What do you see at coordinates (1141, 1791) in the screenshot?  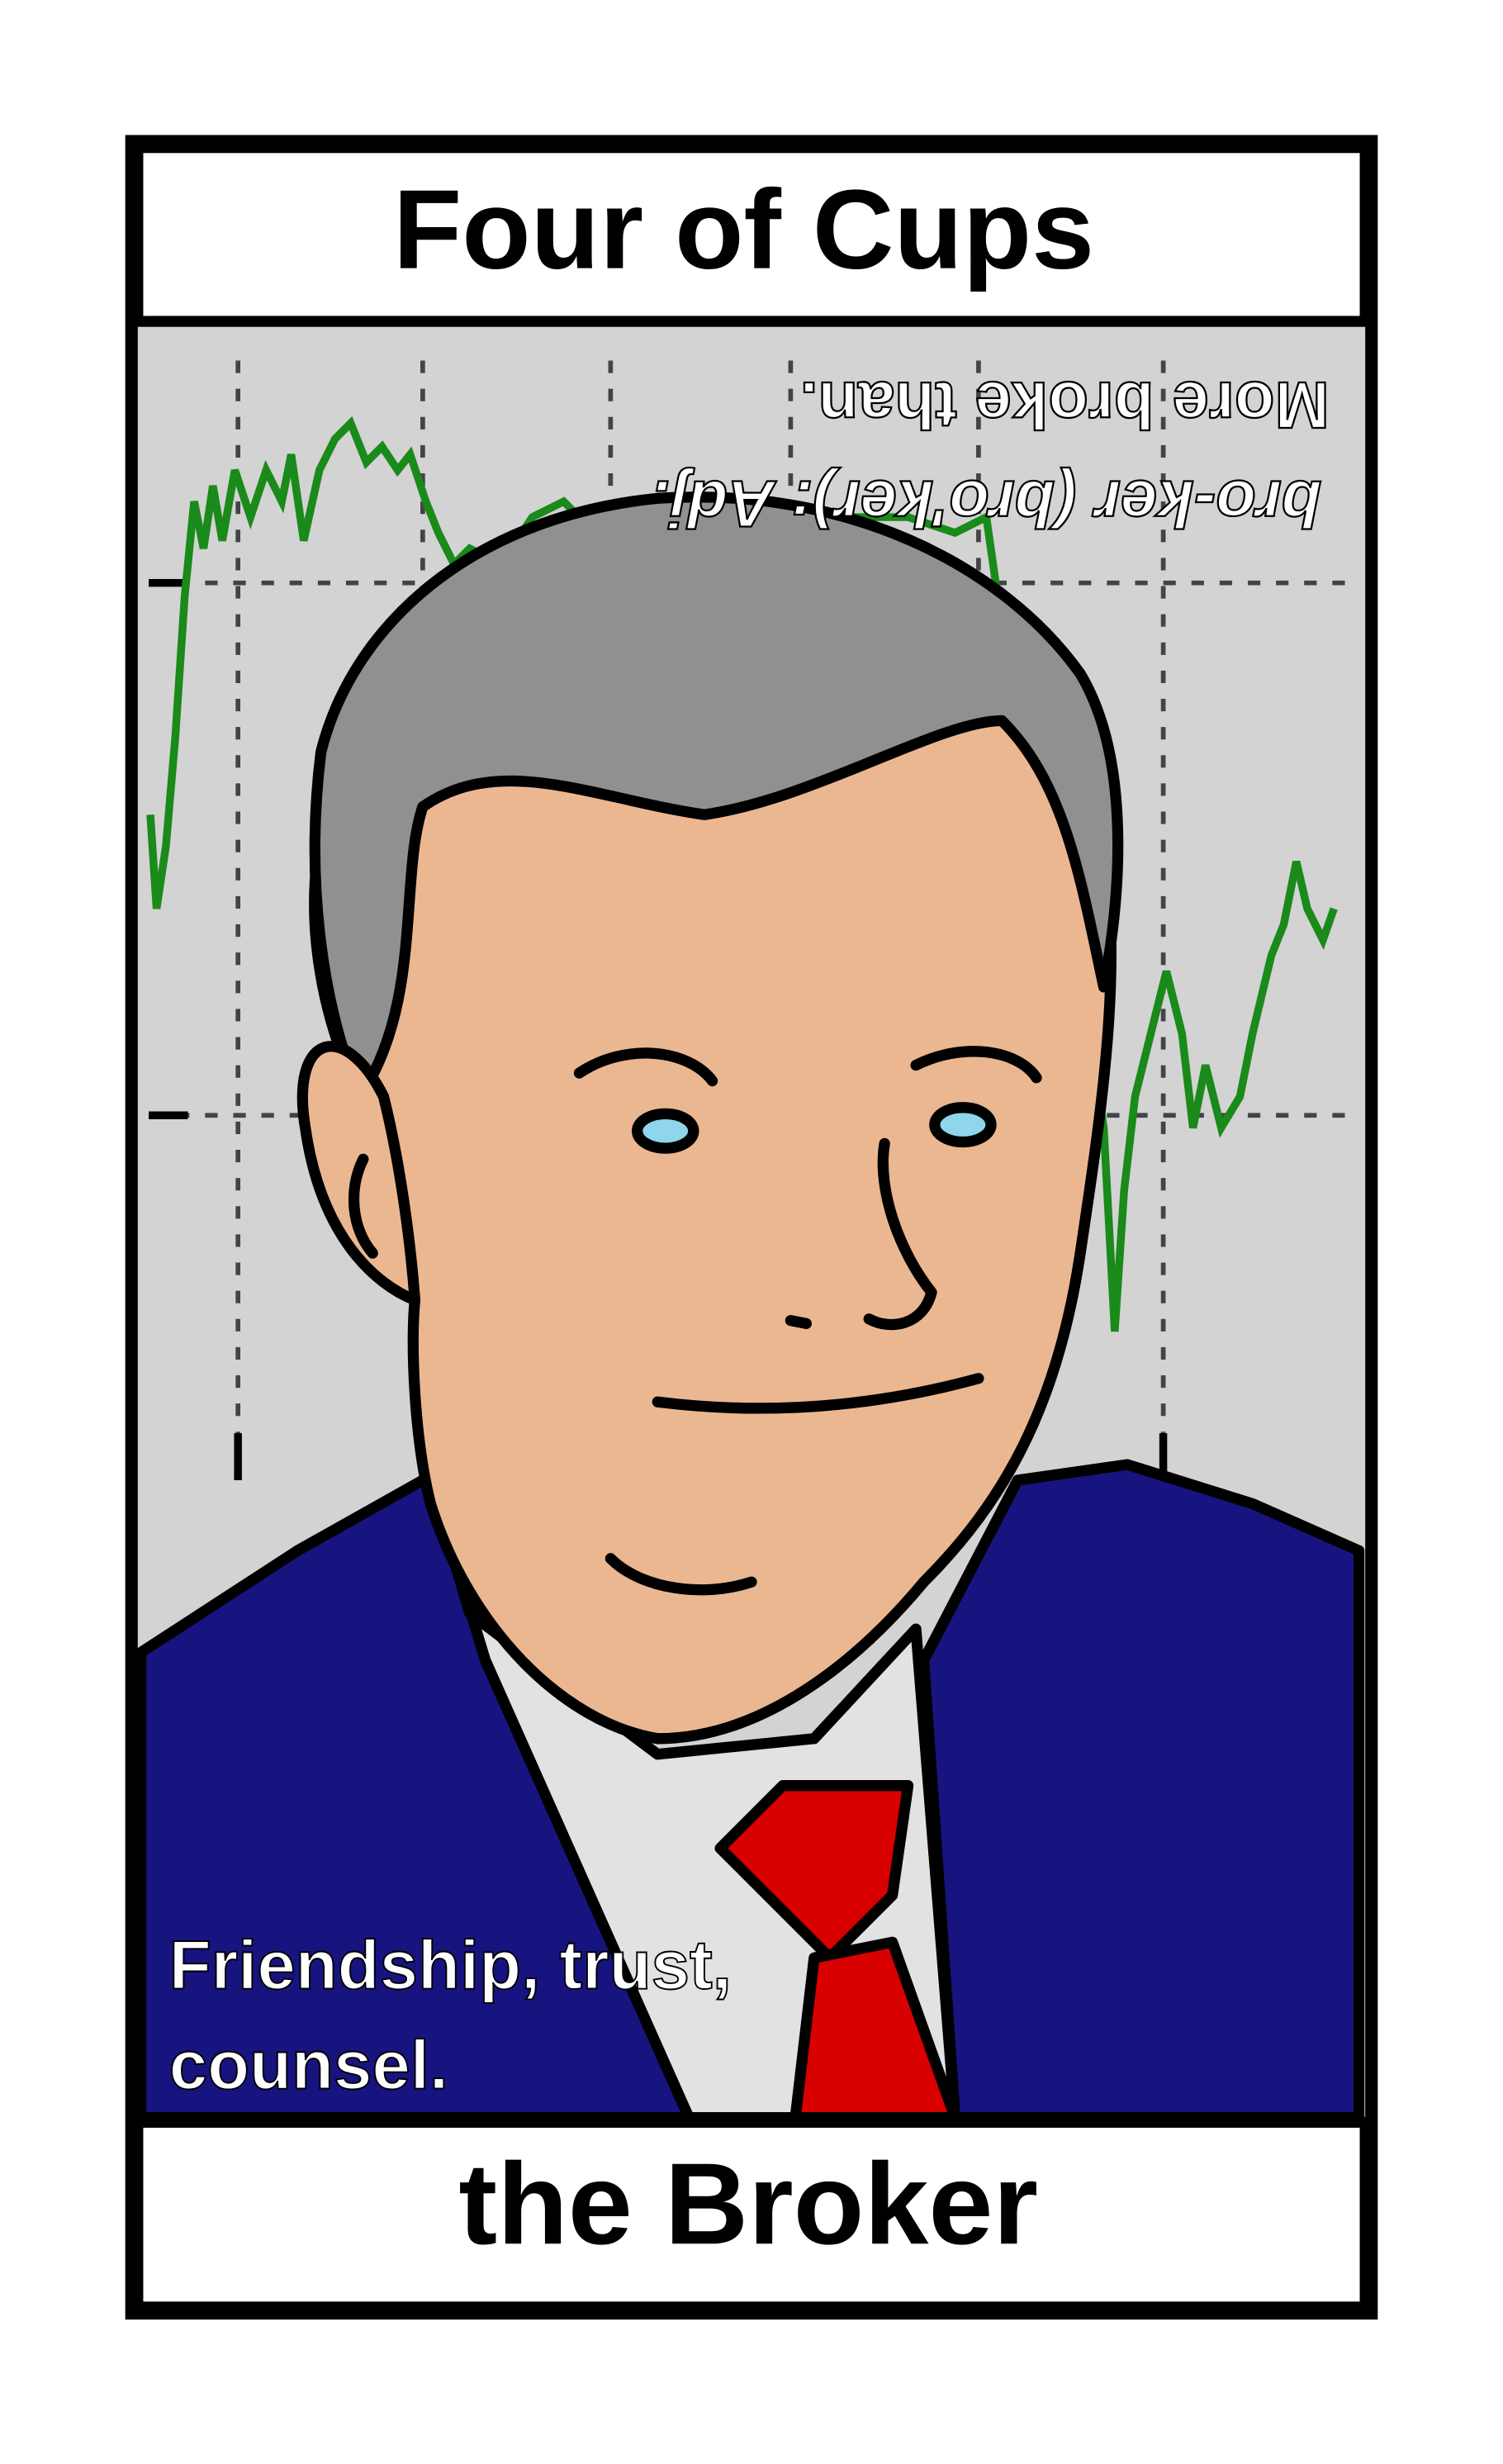 I see `suit-right` at bounding box center [1141, 1791].